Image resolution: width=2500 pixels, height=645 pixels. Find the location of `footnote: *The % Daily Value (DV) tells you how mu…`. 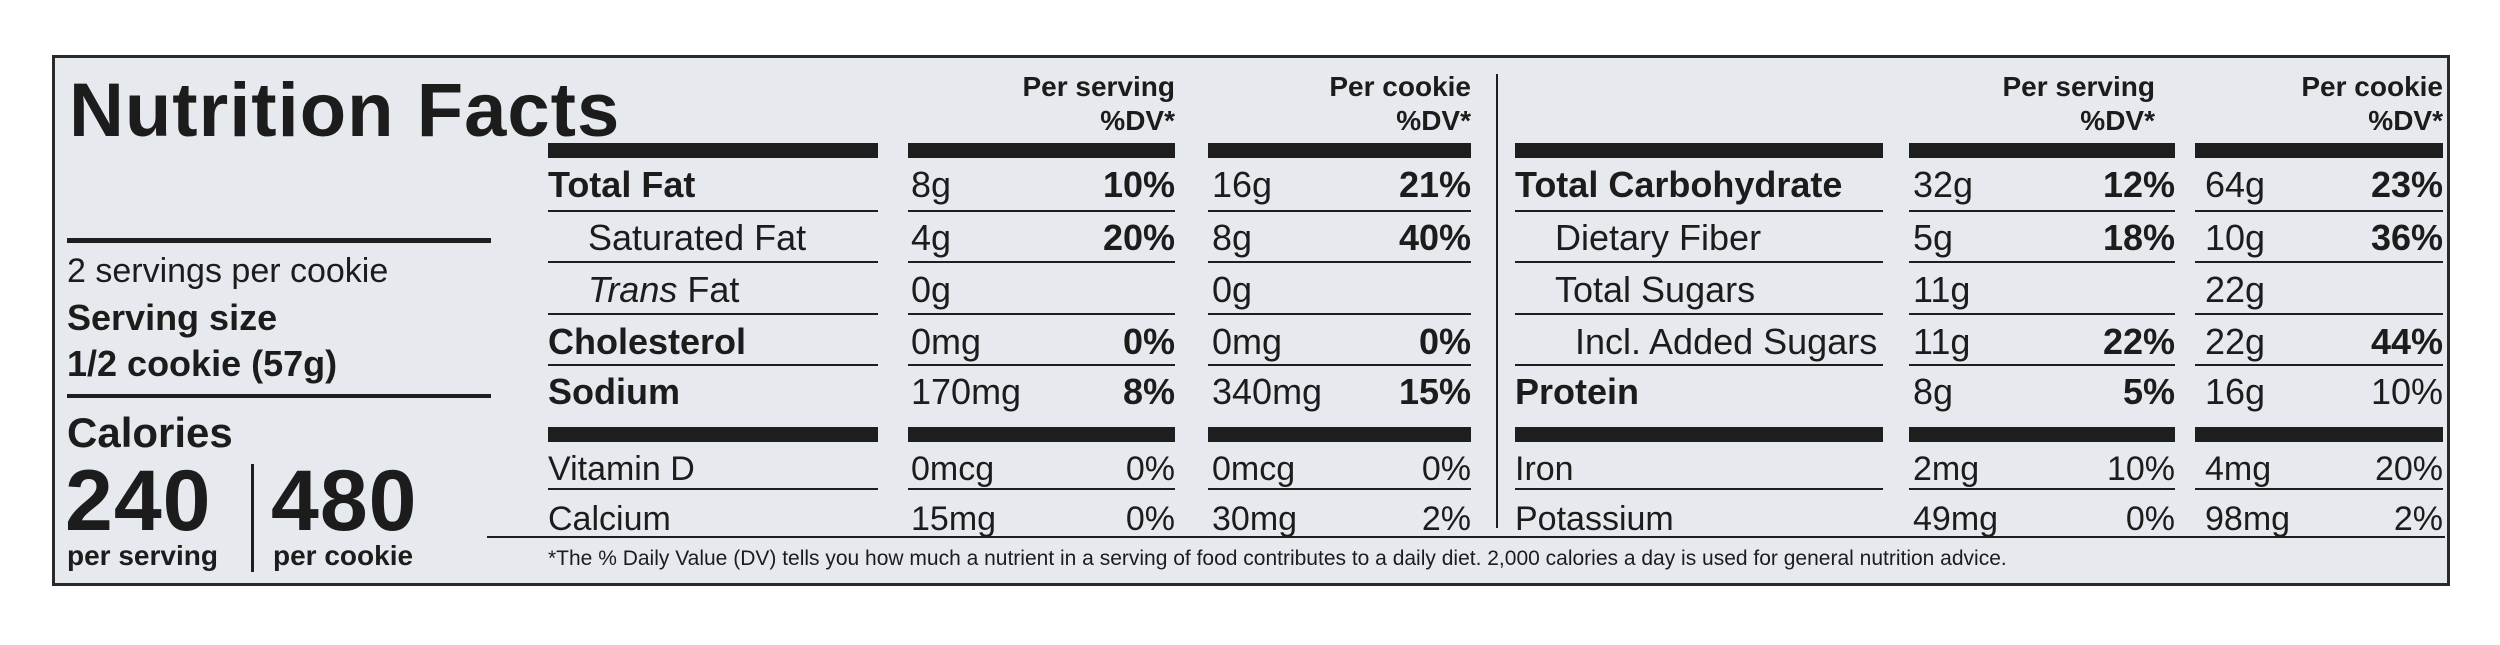

footnote: *The % Daily Value (DV) tells you how mu… is located at coordinates (1277, 558).